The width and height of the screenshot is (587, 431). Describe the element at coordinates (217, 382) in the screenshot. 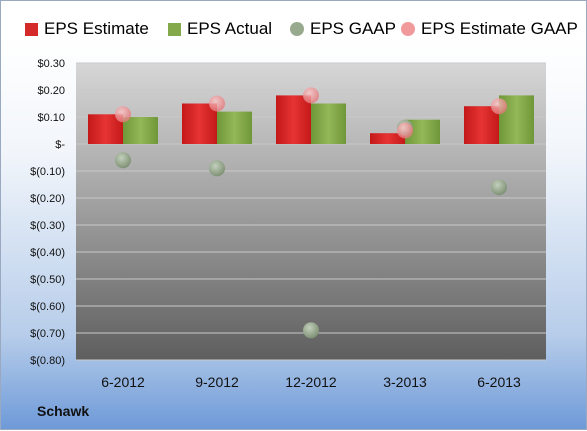

I see `x-tick-label: 9-2012` at that location.